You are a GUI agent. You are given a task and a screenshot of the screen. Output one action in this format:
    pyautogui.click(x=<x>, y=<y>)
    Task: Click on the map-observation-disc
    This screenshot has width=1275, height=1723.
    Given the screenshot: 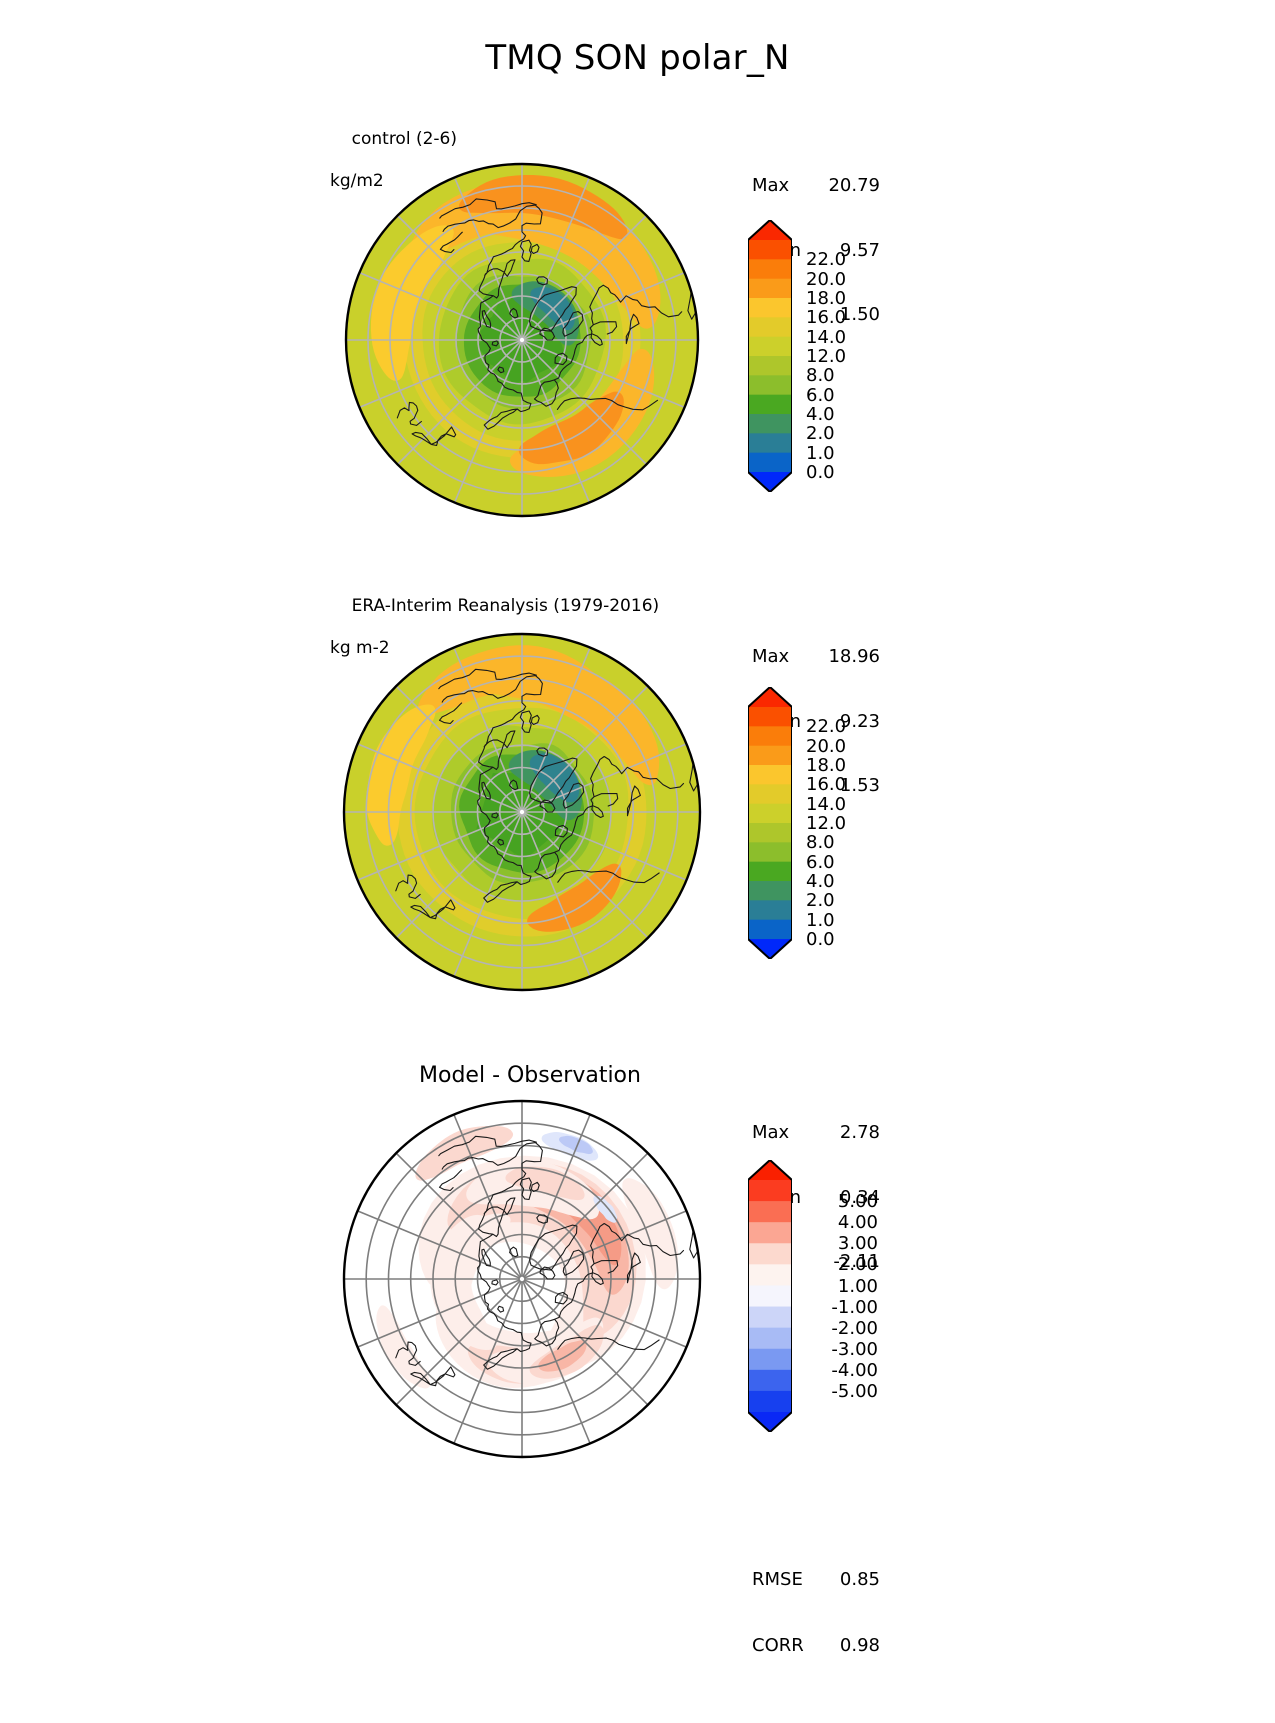 What is the action you would take?
    pyautogui.click(x=522, y=814)
    